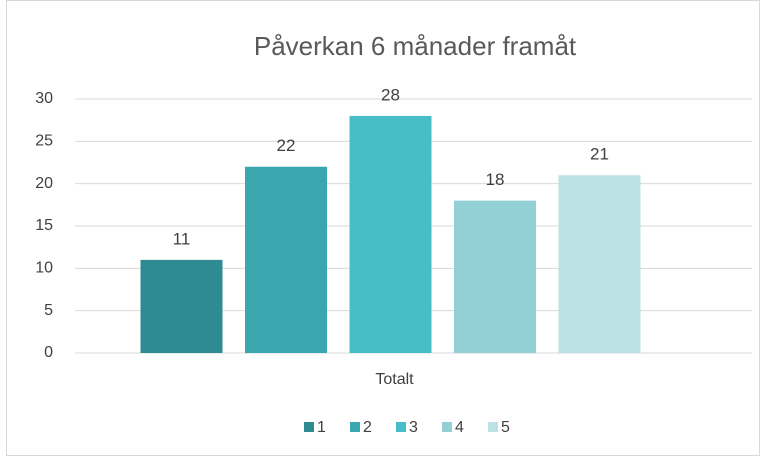 This screenshot has width=766, height=457. I want to click on y-tick-label: 5, so click(48, 310).